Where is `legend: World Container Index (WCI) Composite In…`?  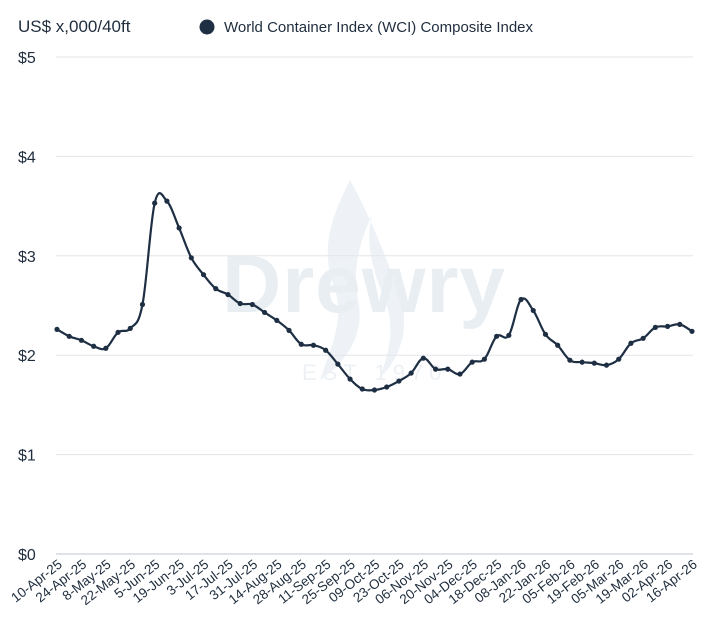 legend: World Container Index (WCI) Composite In… is located at coordinates (366, 27).